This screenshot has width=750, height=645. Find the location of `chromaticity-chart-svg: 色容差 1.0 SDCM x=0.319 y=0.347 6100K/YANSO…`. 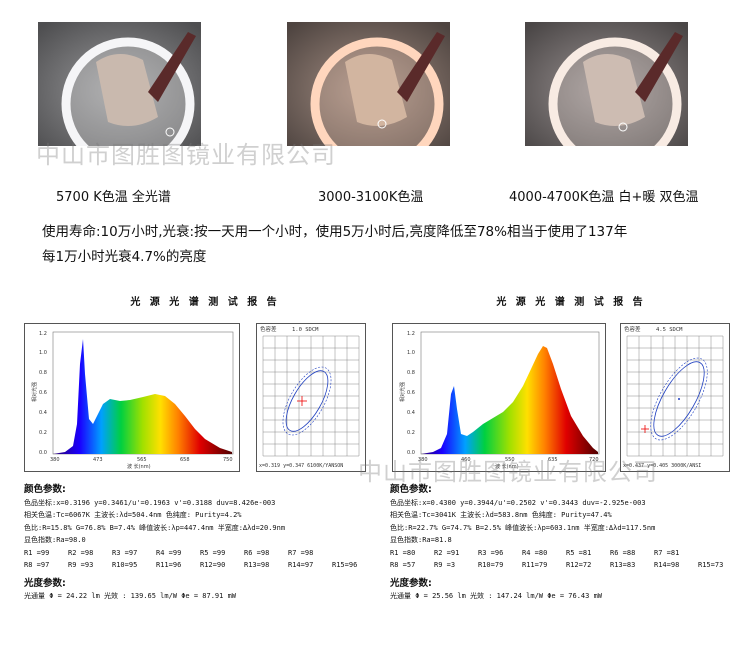

chromaticity-chart-svg: 色容差 1.0 SDCM x=0.319 y=0.347 6100K/YANSO… is located at coordinates (309, 397).